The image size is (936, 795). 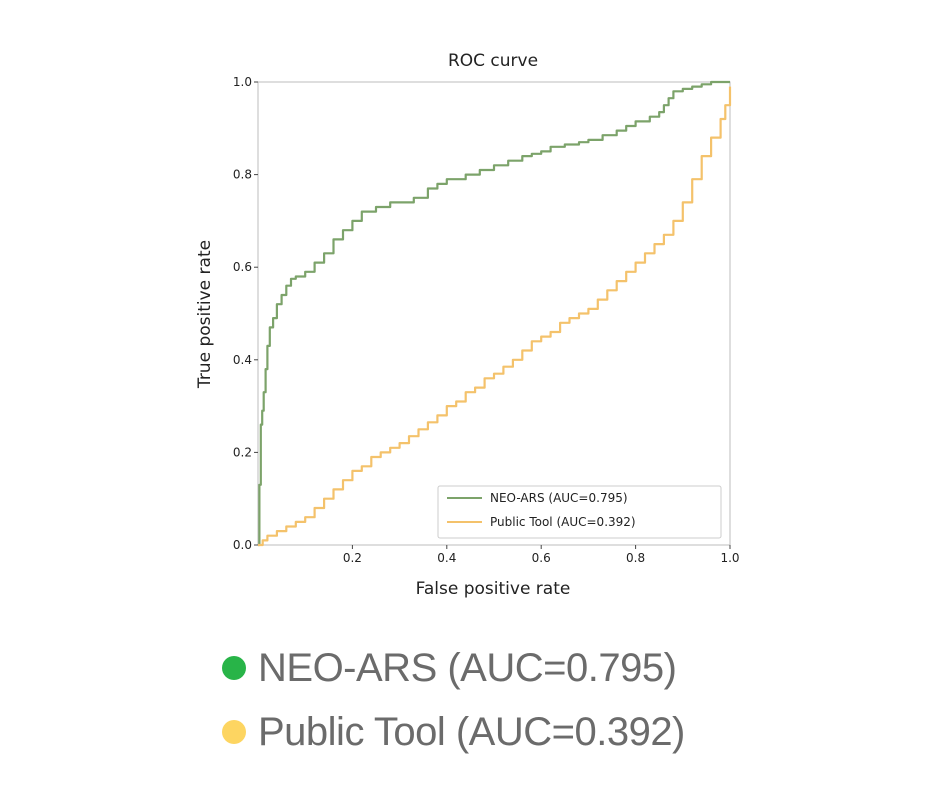 What do you see at coordinates (471, 731) in the screenshot?
I see `summary-legend-label: Public Tool (AUC=0.392)` at bounding box center [471, 731].